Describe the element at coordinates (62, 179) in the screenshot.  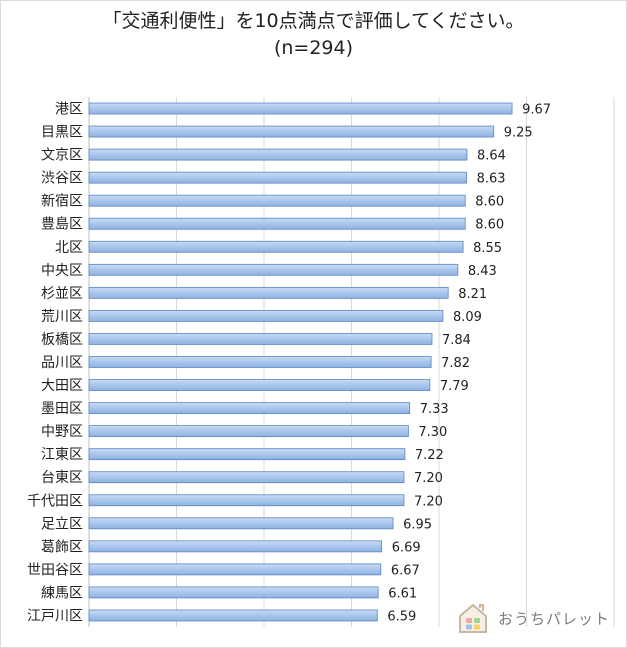
I see `category-label: 渋谷区` at that location.